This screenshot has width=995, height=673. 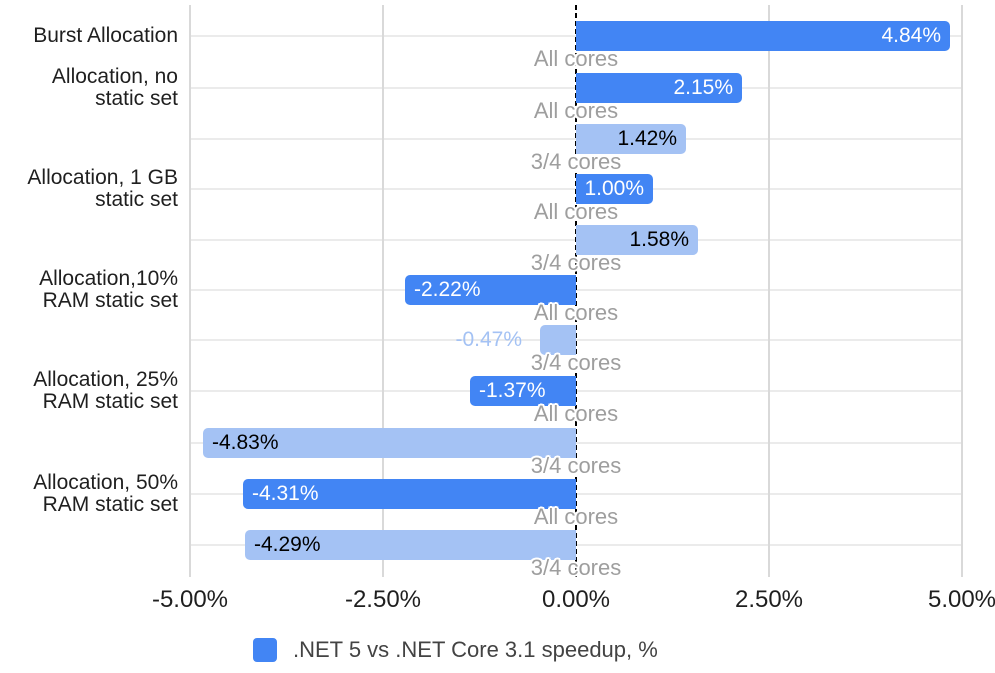 What do you see at coordinates (383, 291) in the screenshot?
I see `gridline--2.50%` at bounding box center [383, 291].